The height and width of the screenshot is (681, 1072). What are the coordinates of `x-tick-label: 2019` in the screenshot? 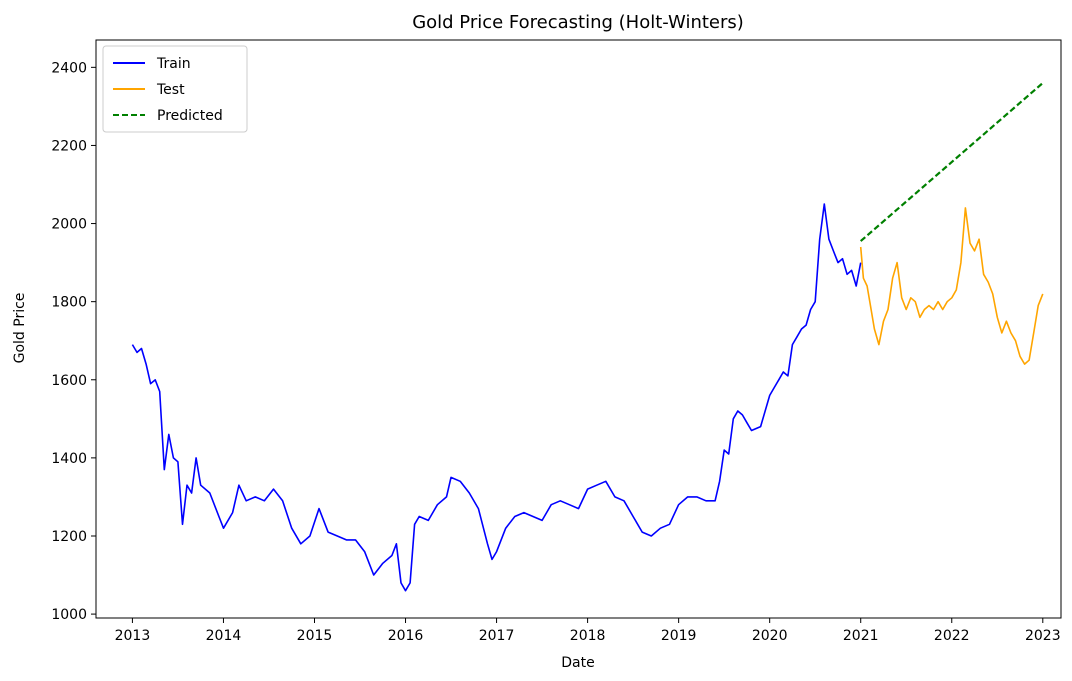 It's located at (679, 636).